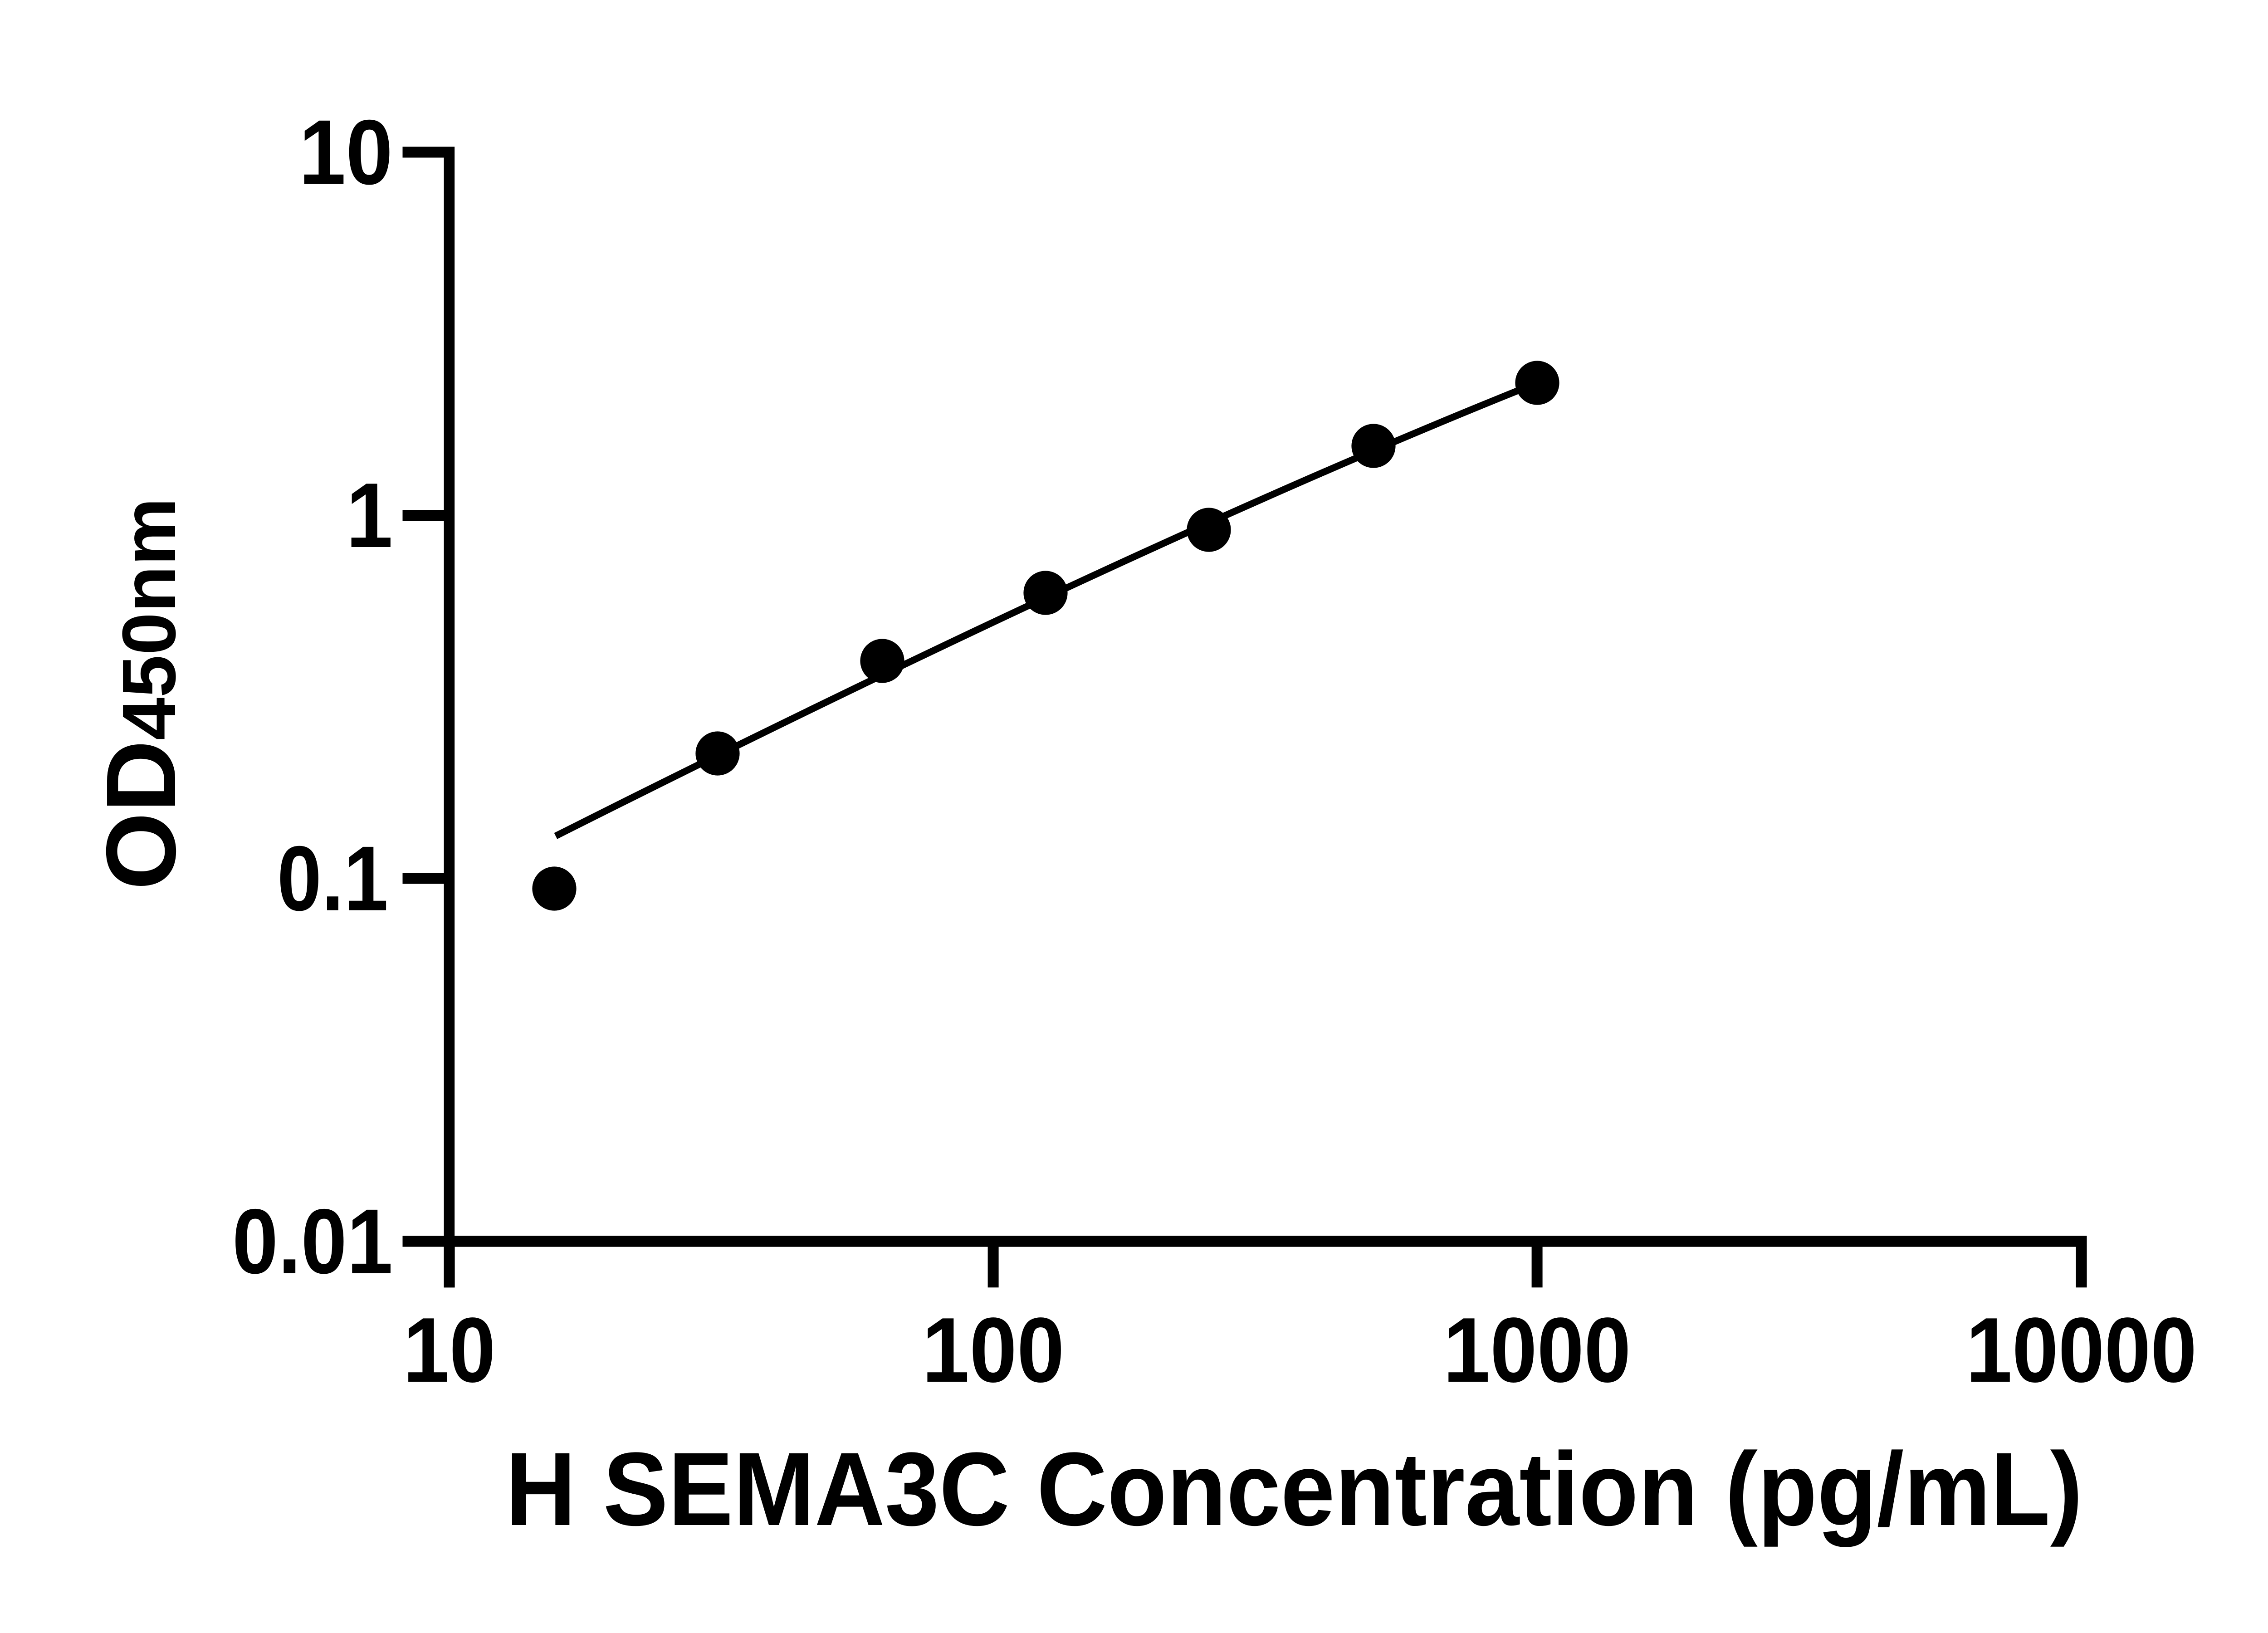  Describe the element at coordinates (1294, 1489) in the screenshot. I see `svg-text: H SEMA3C Concentration (pg/mL)` at that location.